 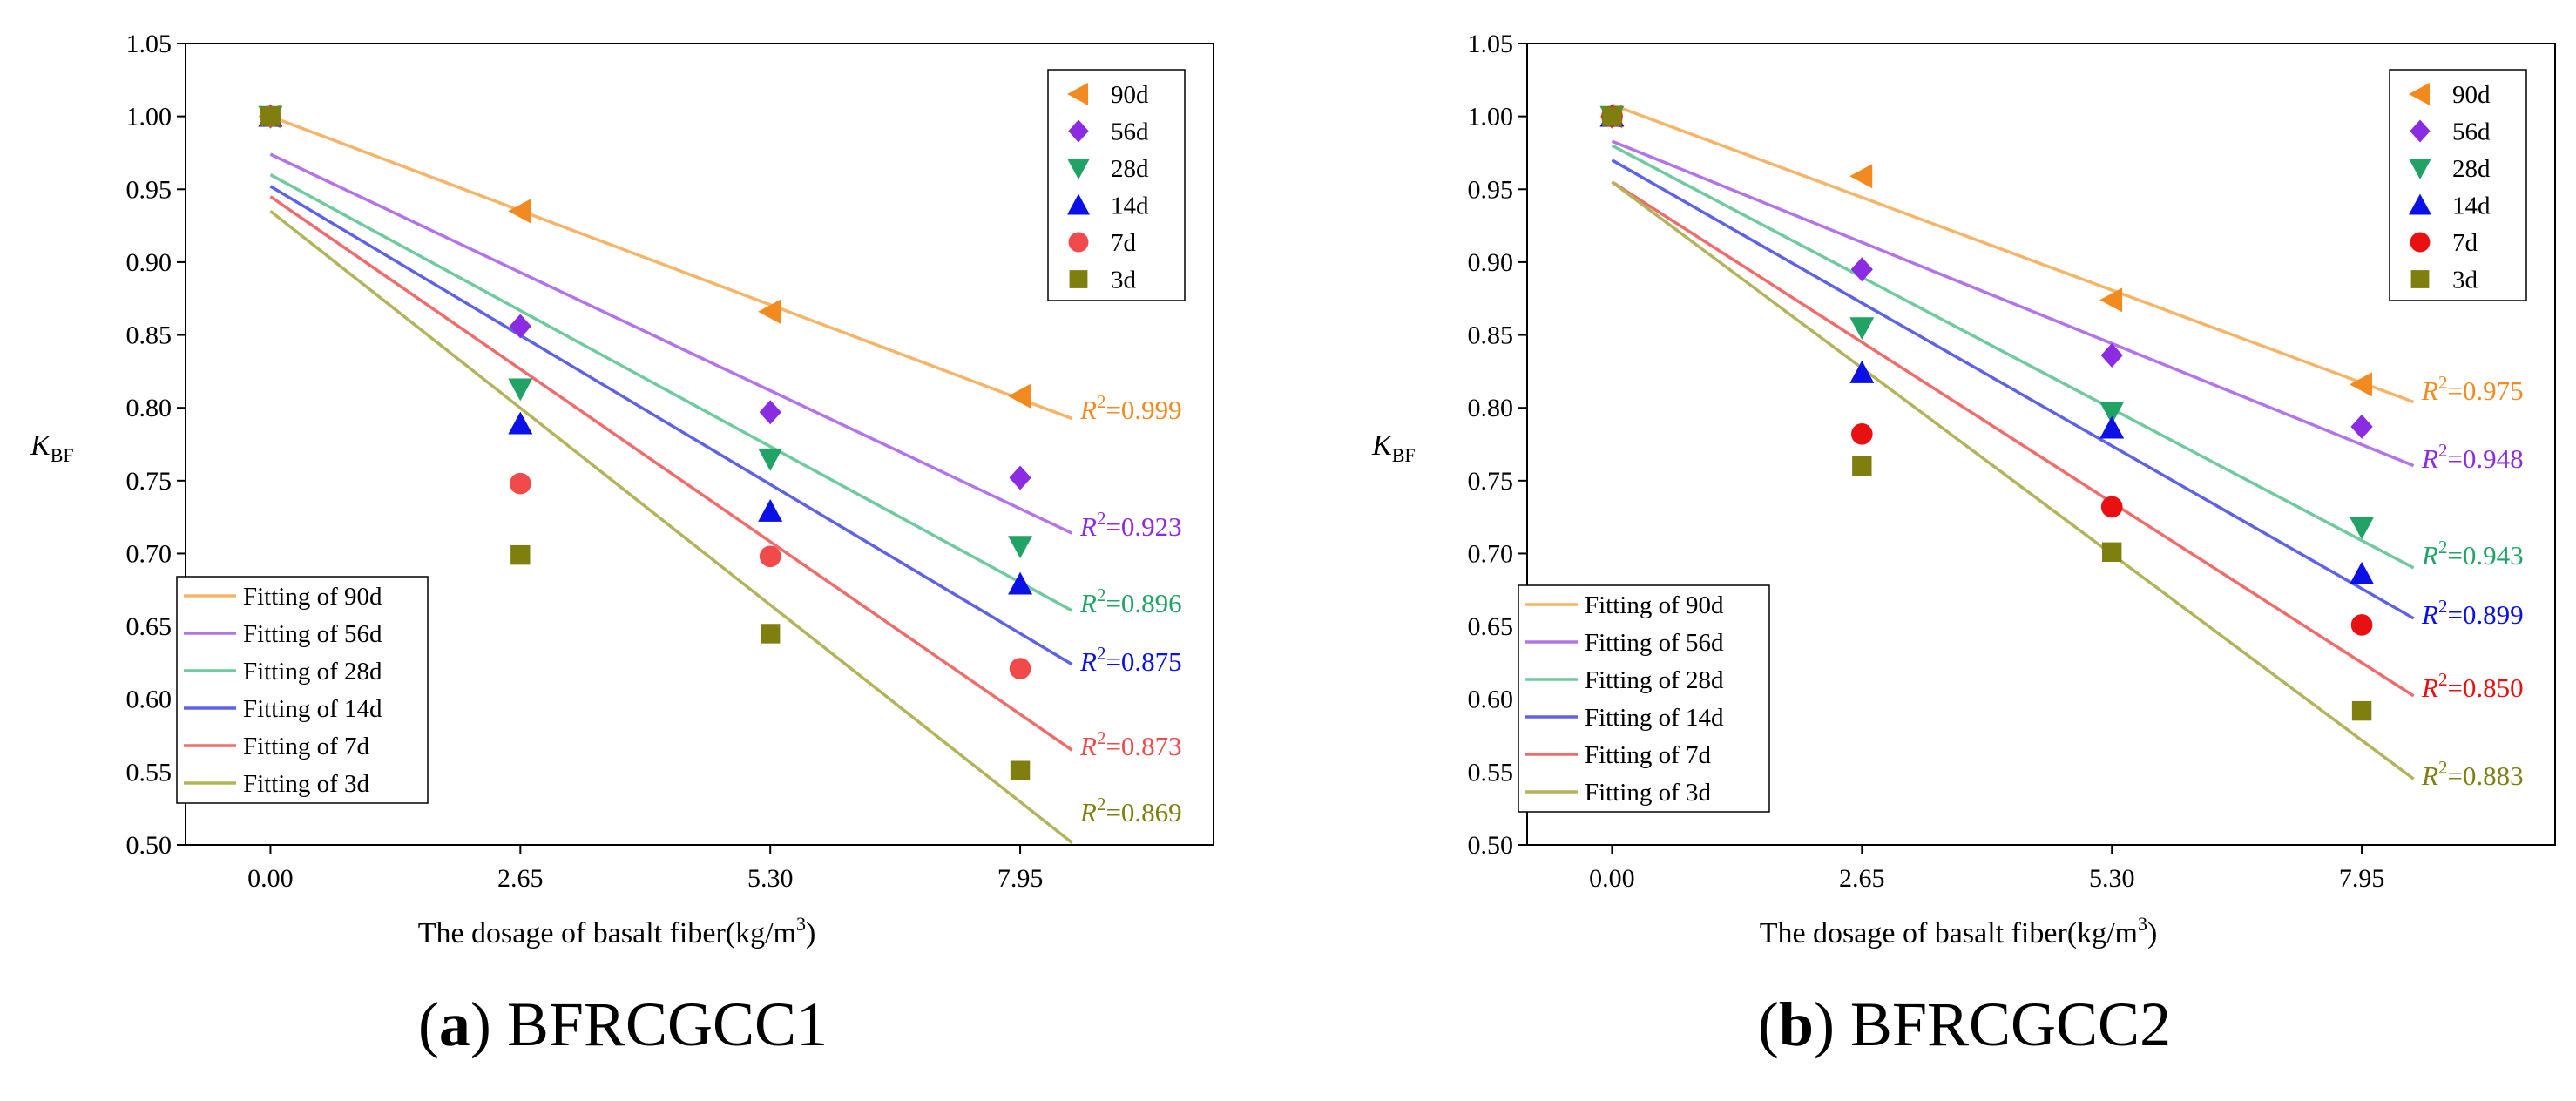 What do you see at coordinates (2112, 879) in the screenshot?
I see `x-tick-label: 5.30` at bounding box center [2112, 879].